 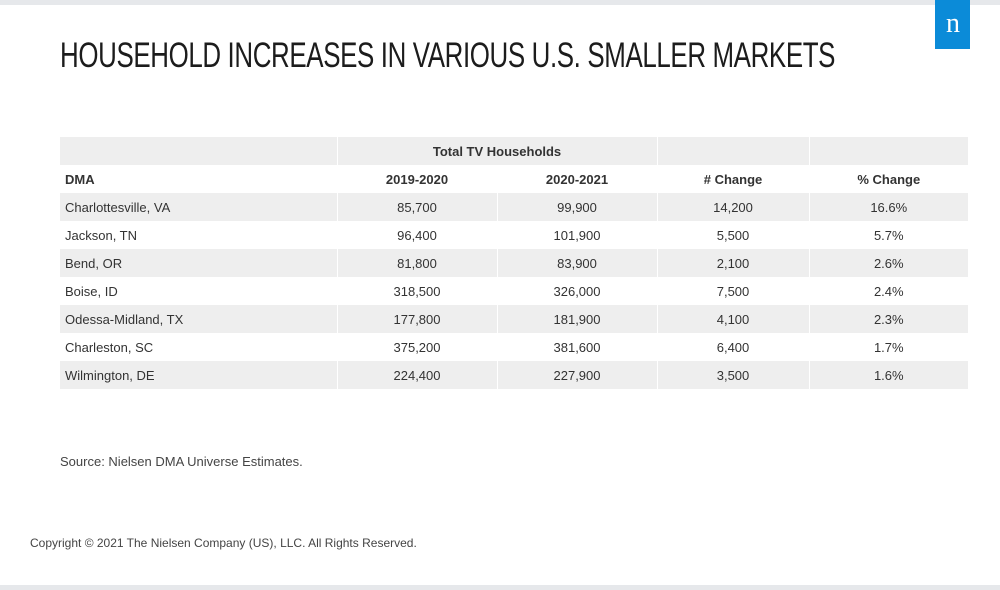 I want to click on value-2019-2020-cell: 224,400, so click(x=417, y=375).